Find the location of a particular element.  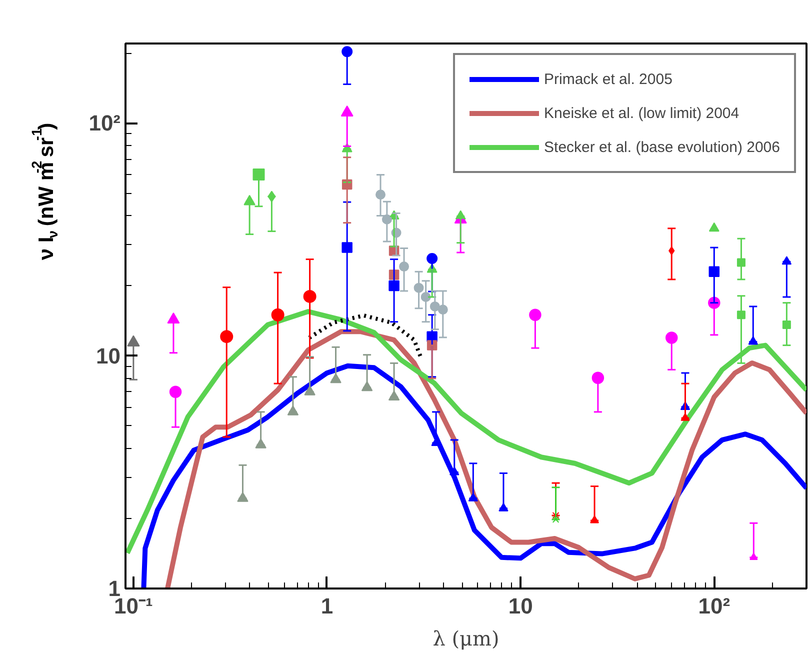

y-tick-label: 10 is located at coordinates (108, 355).